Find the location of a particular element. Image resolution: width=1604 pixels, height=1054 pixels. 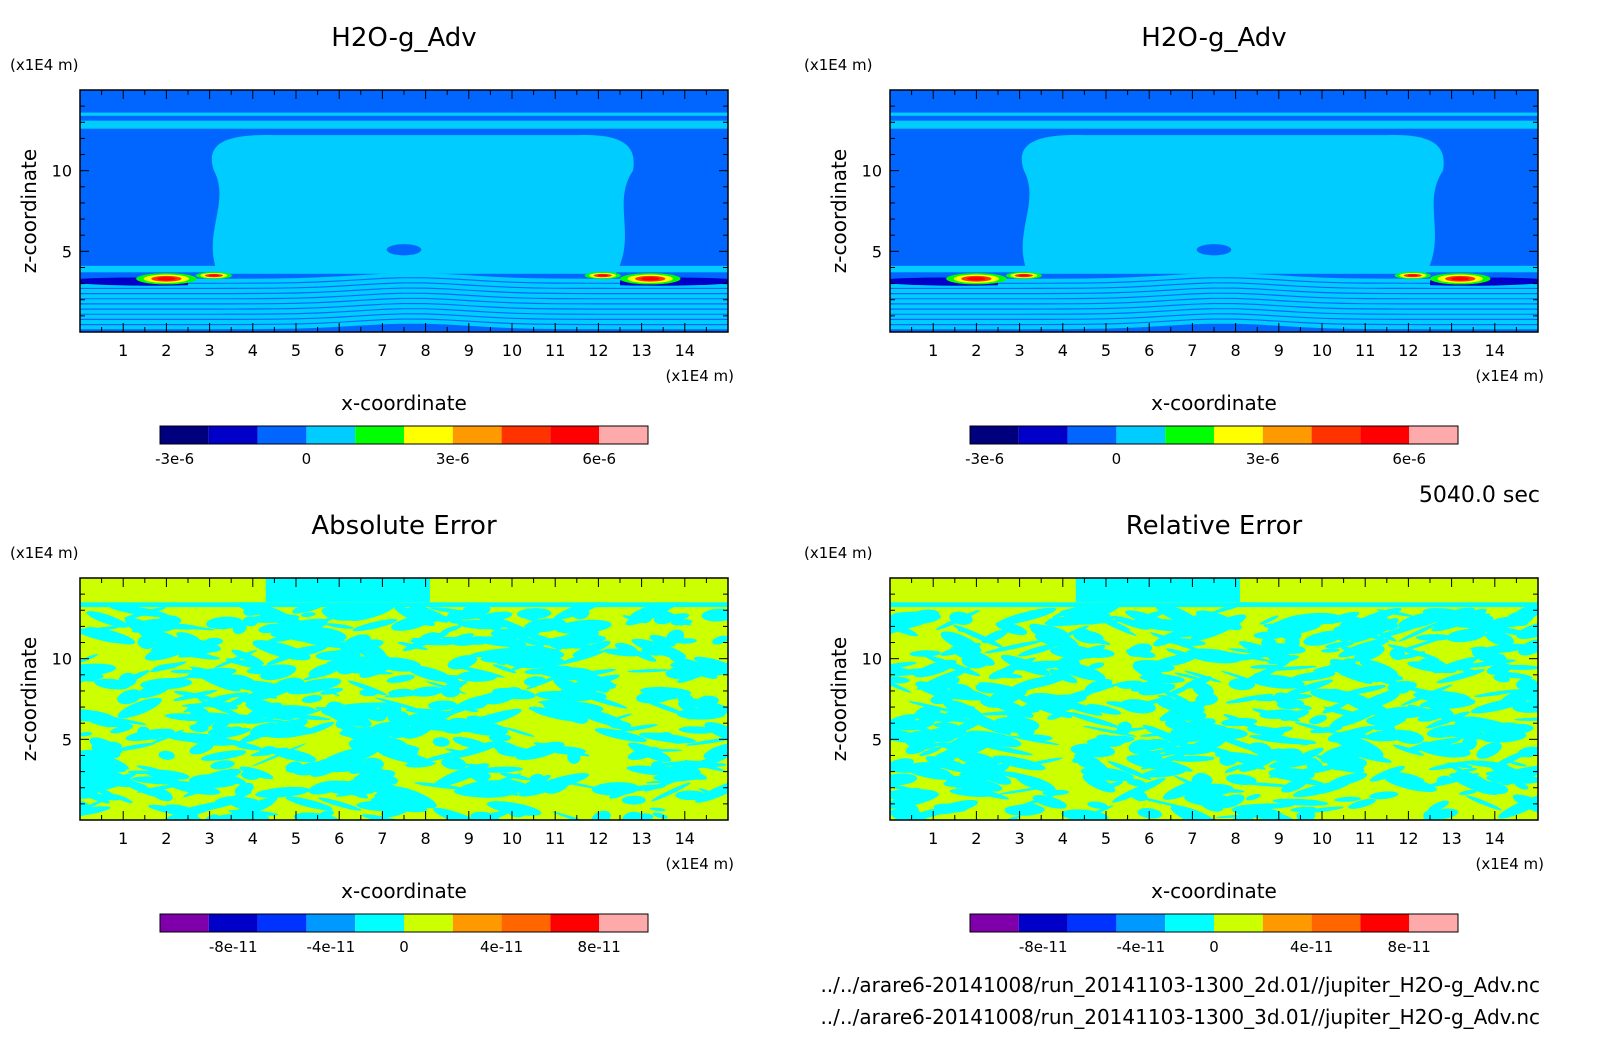

x-tick-label: 4 is located at coordinates (253, 838).